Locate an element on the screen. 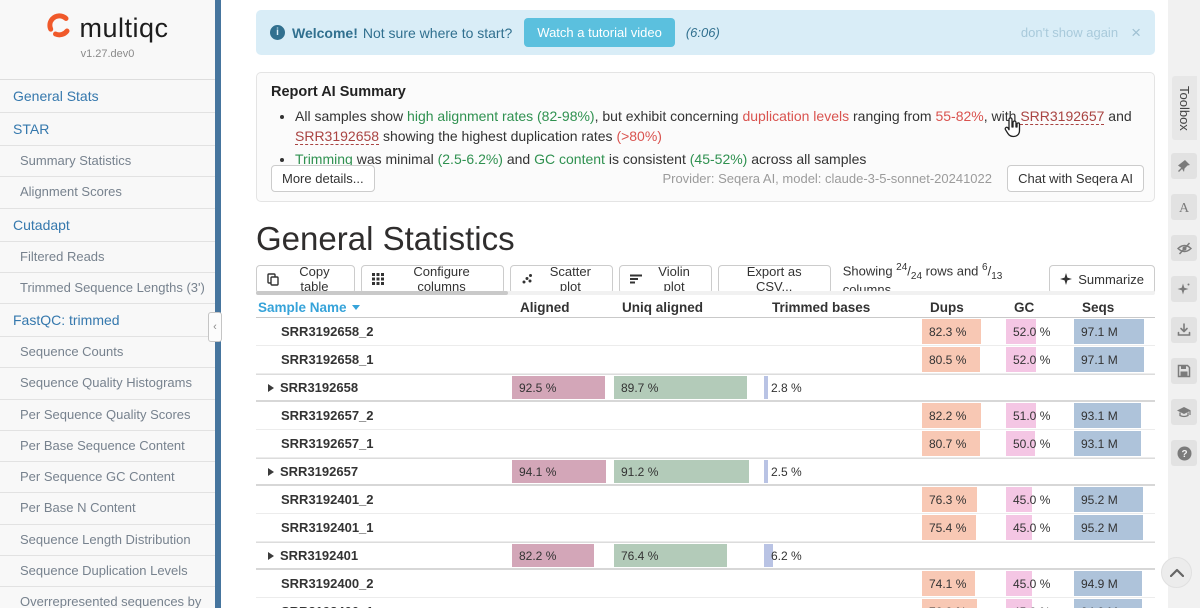 The width and height of the screenshot is (1200, 608). video-duration: (6:06) is located at coordinates (702, 32).